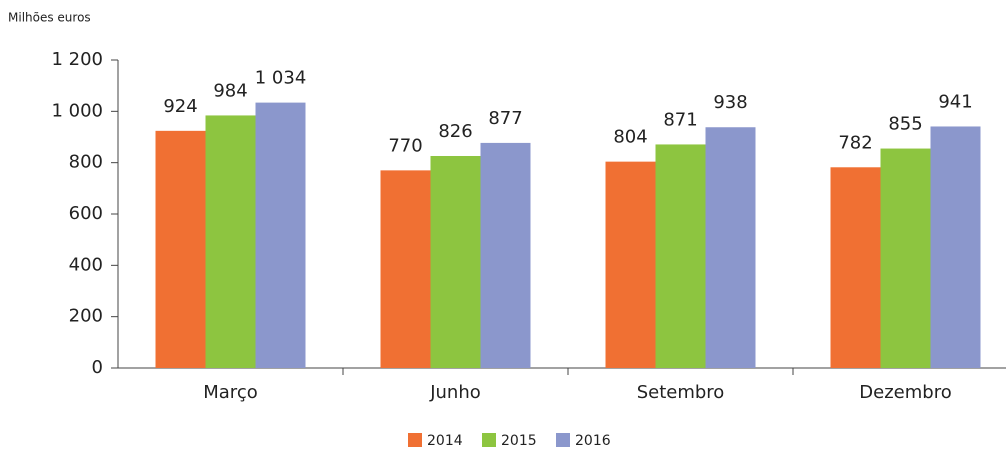 The height and width of the screenshot is (453, 1006). I want to click on value-label: 1 034, so click(281, 78).